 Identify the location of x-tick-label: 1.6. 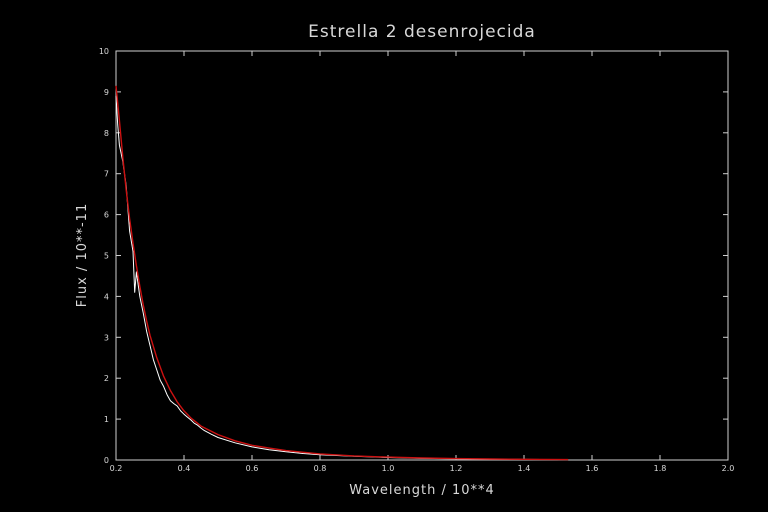
(592, 468).